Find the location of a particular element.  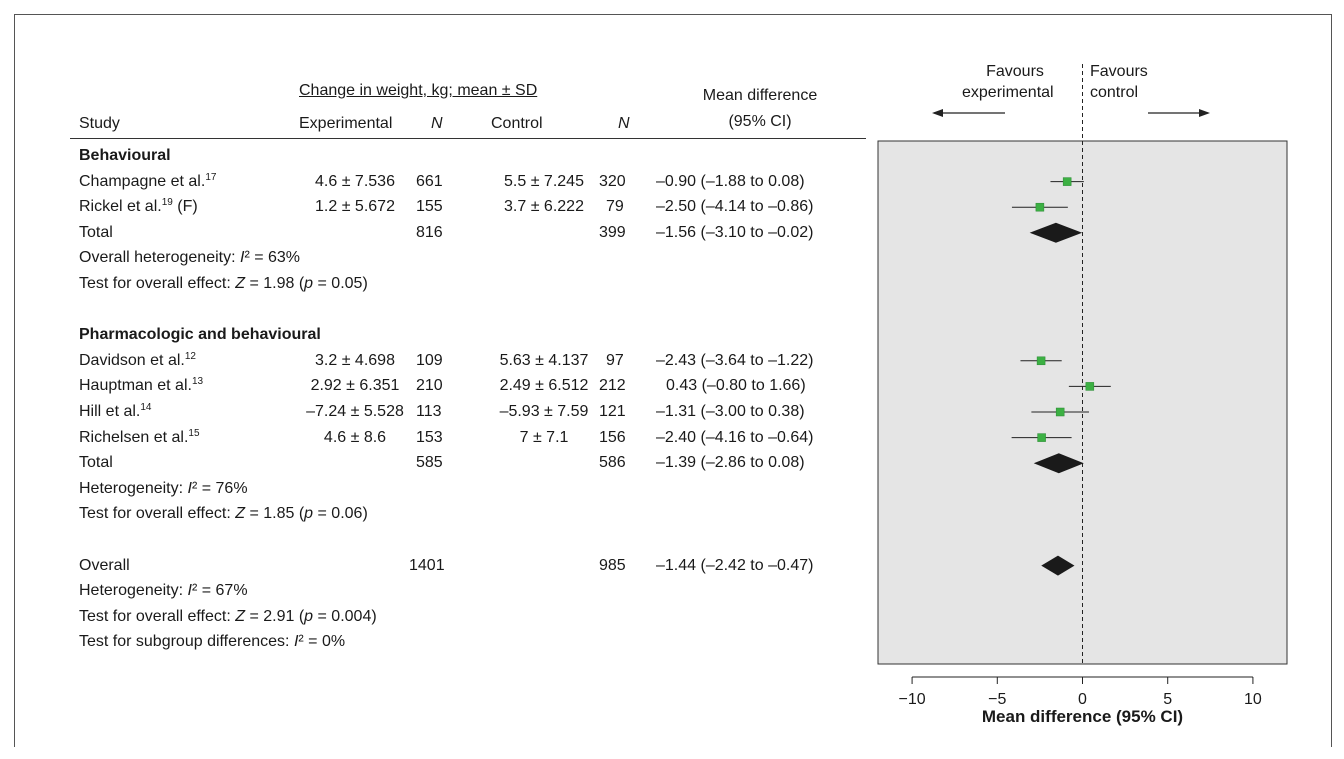

header-rule is located at coordinates (468, 138).